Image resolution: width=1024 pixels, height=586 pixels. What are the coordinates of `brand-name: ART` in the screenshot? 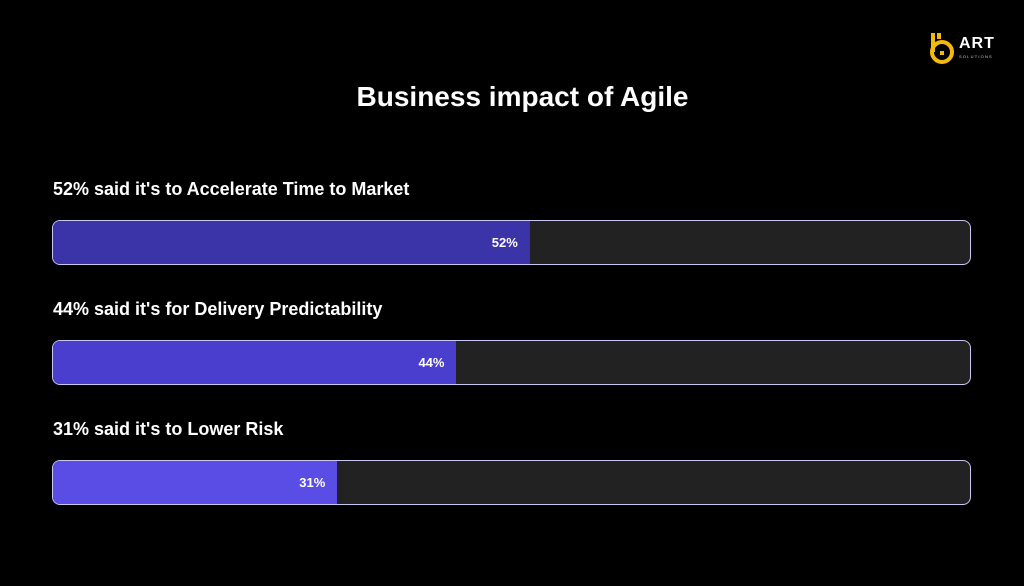 It's located at (977, 43).